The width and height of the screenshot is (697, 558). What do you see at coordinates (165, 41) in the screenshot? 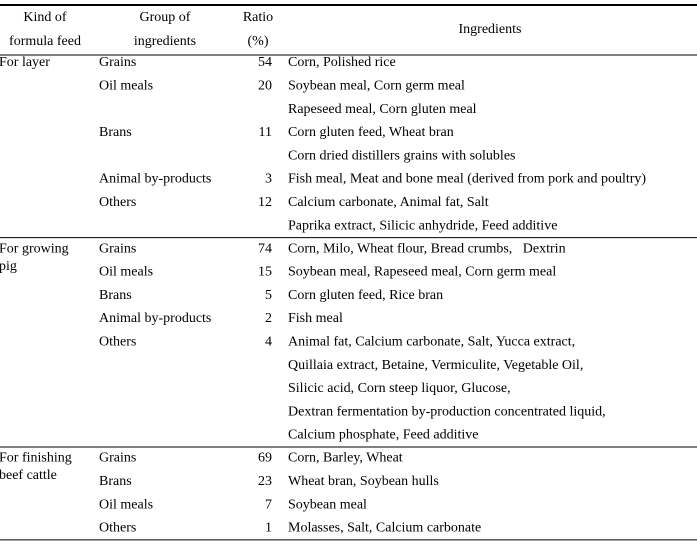
I see `header-cell: ingredients` at bounding box center [165, 41].